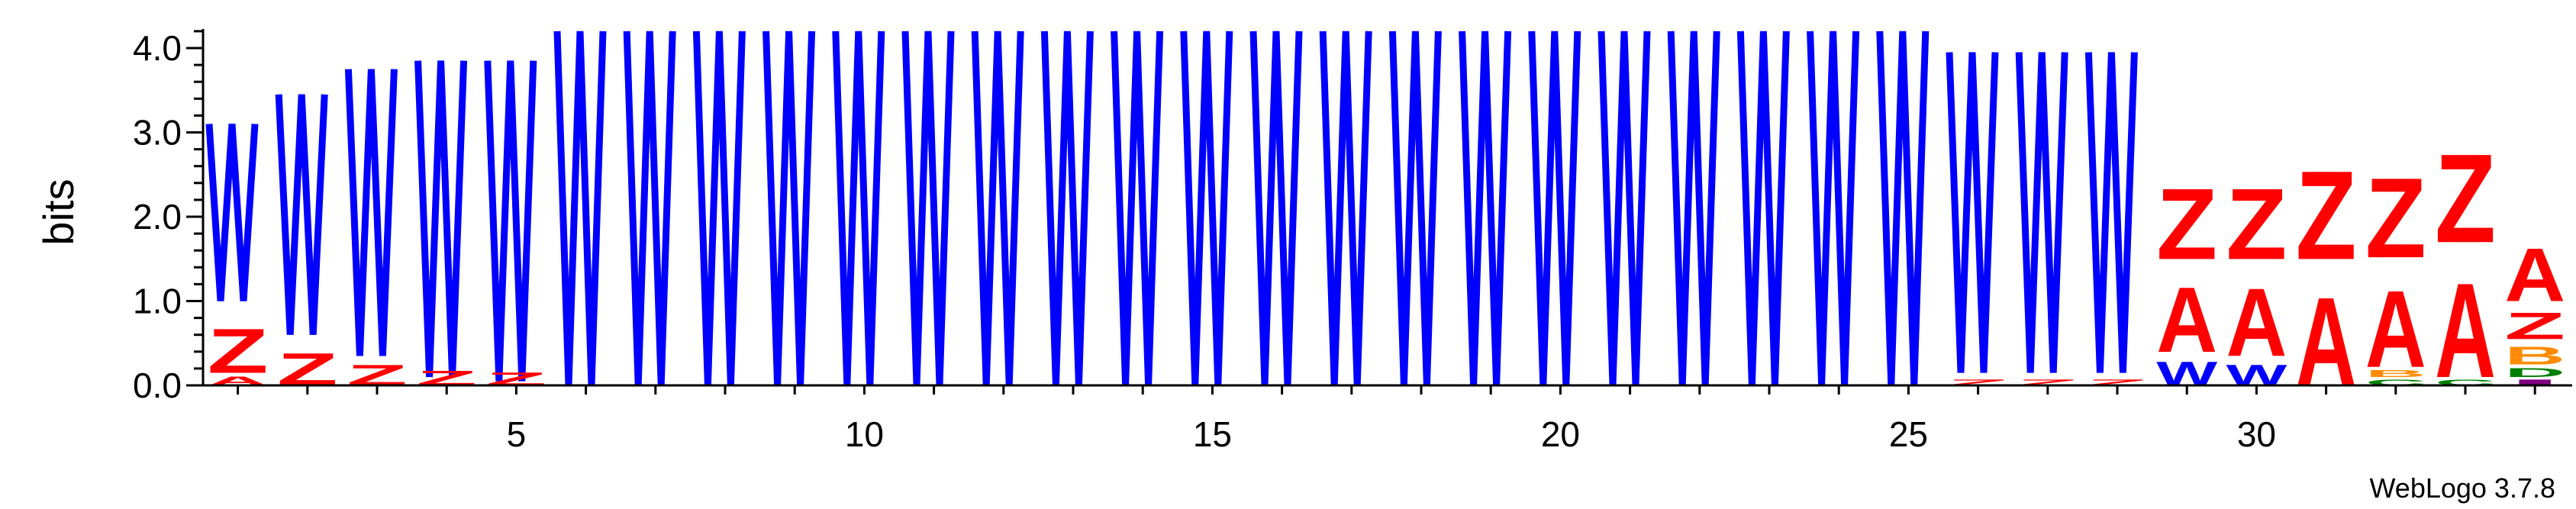 The width and height of the screenshot is (2576, 509). What do you see at coordinates (158, 301) in the screenshot?
I see `y-tick-label: 1.0` at bounding box center [158, 301].